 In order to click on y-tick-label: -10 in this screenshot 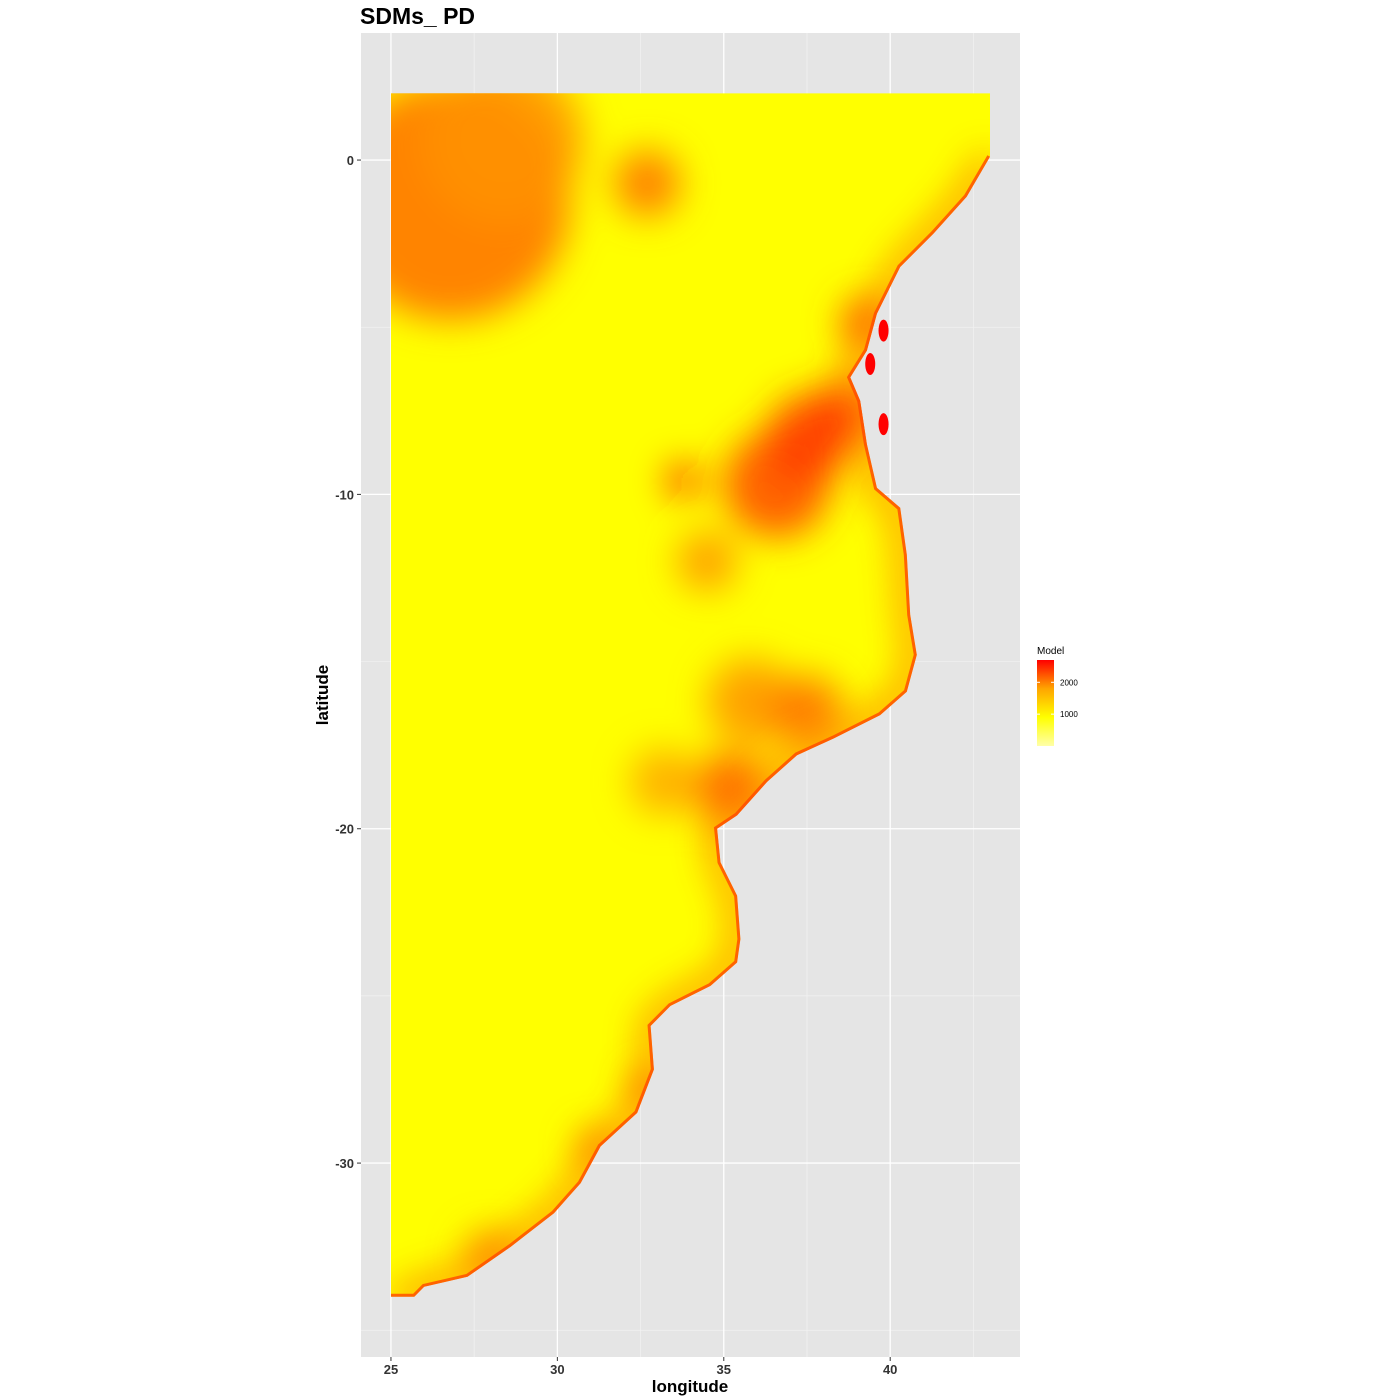, I will do `click(344, 494)`.